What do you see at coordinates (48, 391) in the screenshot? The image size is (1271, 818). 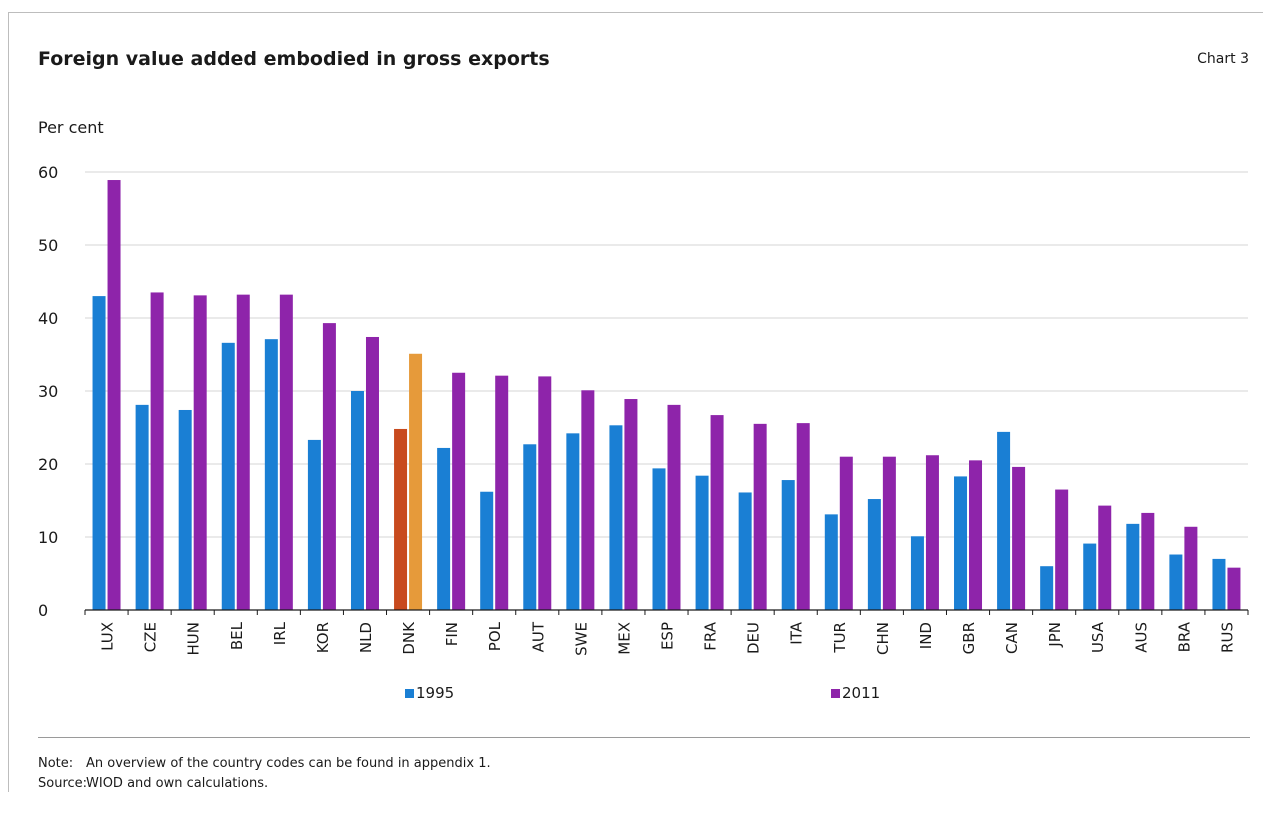 I see `y-tick-label-30: 30` at bounding box center [48, 391].